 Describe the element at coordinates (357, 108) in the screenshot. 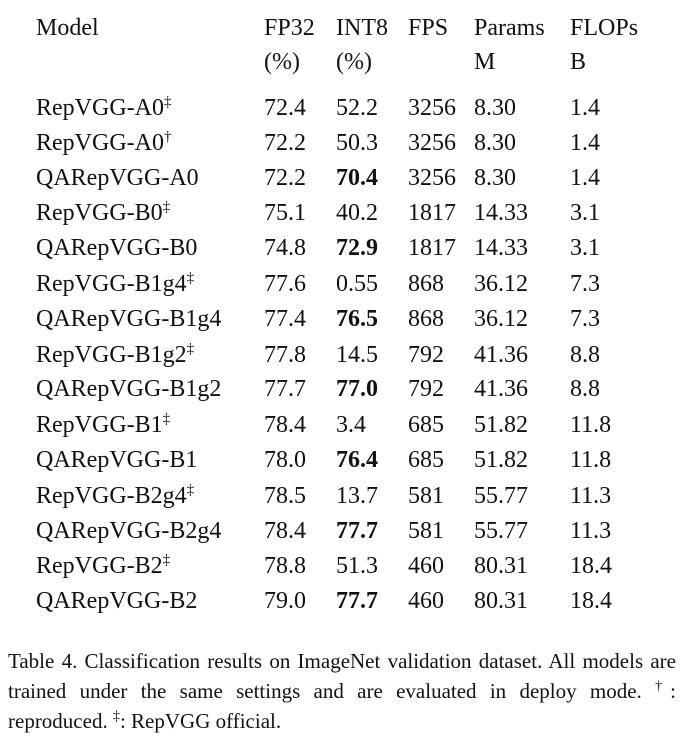

I see `cell-int8: 52.2` at that location.